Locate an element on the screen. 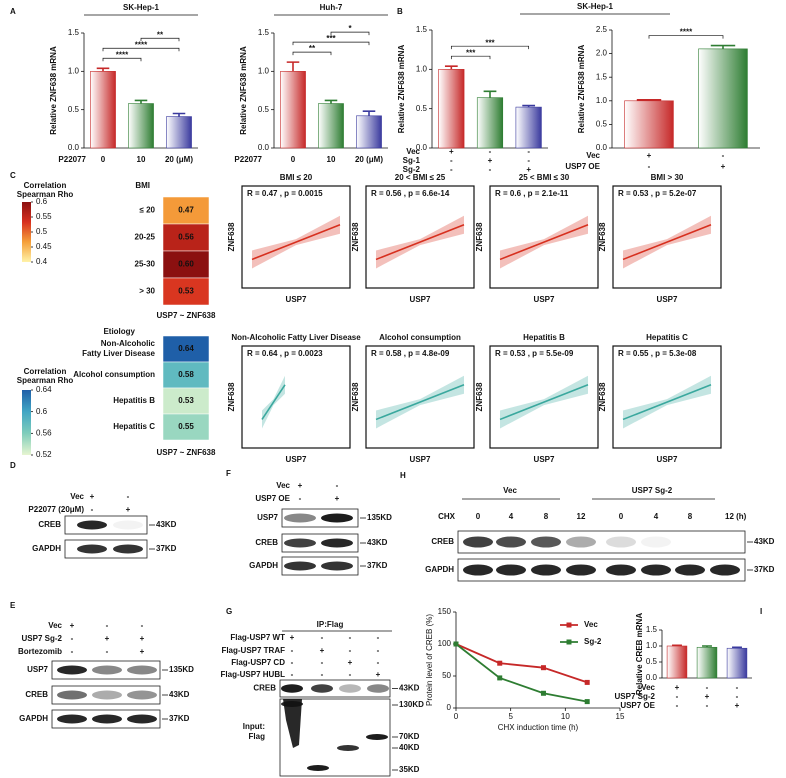 Image resolution: width=786 pixels, height=778 pixels. scatter-stats: R = 0.64 , p = 0.0023 is located at coordinates (285, 353).